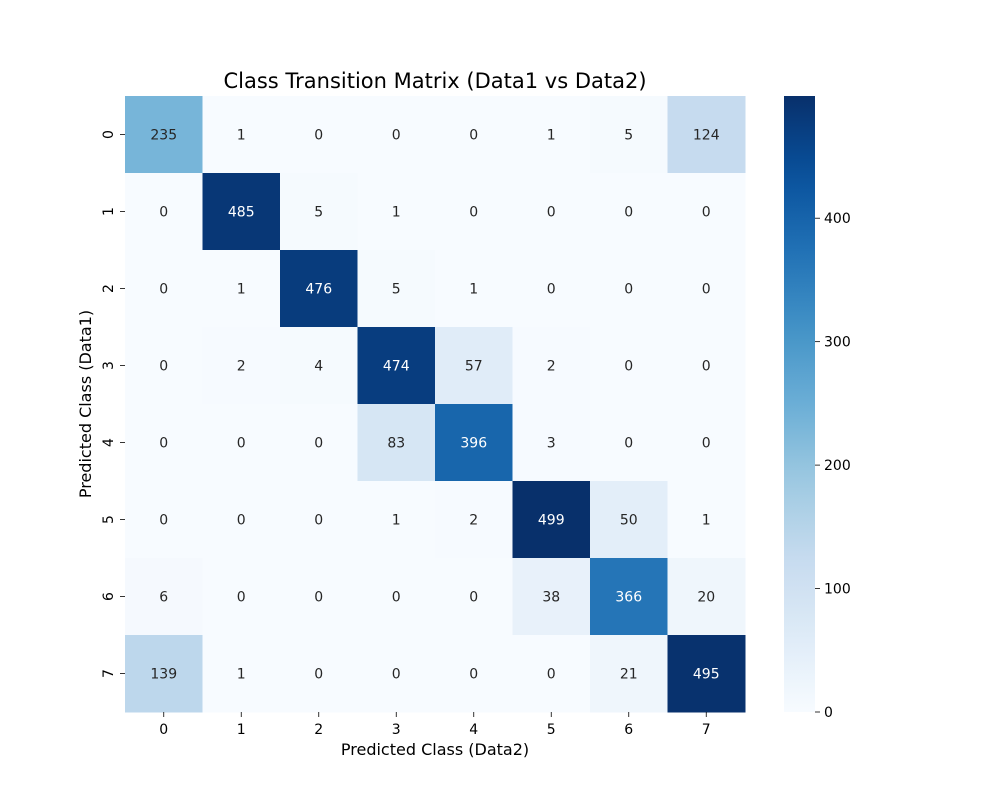 The width and height of the screenshot is (1000, 800). I want to click on cell-value-label: 495, so click(706, 675).